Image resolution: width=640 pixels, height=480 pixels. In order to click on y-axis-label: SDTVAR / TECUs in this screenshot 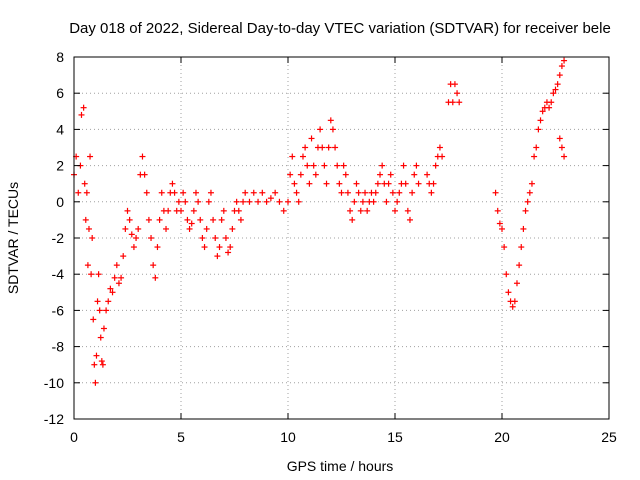, I will do `click(13, 238)`.